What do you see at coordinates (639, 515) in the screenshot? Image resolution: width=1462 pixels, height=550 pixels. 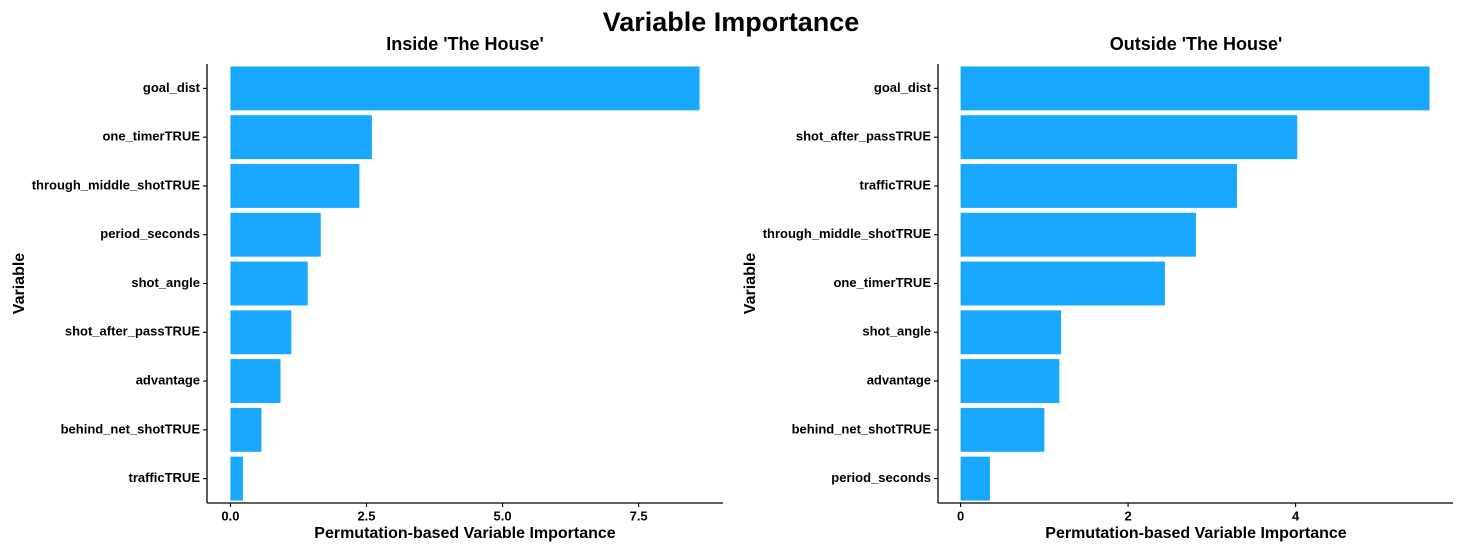 I see `x-tick-label: 7.5` at bounding box center [639, 515].